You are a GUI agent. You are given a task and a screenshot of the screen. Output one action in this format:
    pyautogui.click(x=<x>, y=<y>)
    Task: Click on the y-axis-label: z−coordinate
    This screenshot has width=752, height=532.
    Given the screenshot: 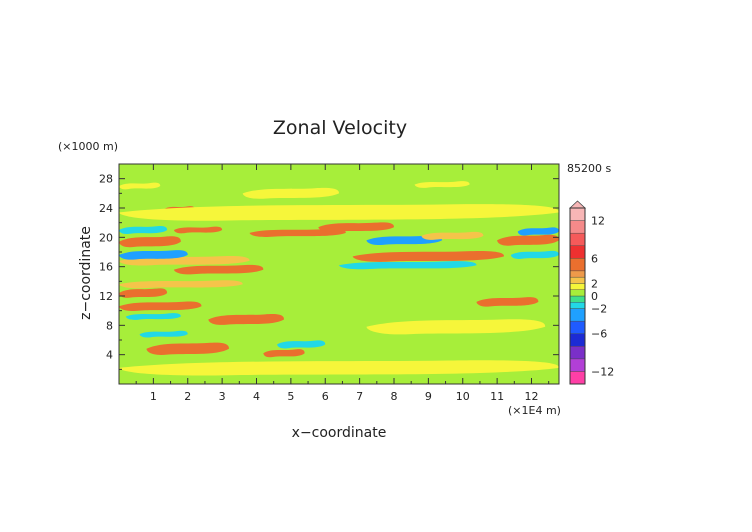 What is the action you would take?
    pyautogui.click(x=86, y=273)
    